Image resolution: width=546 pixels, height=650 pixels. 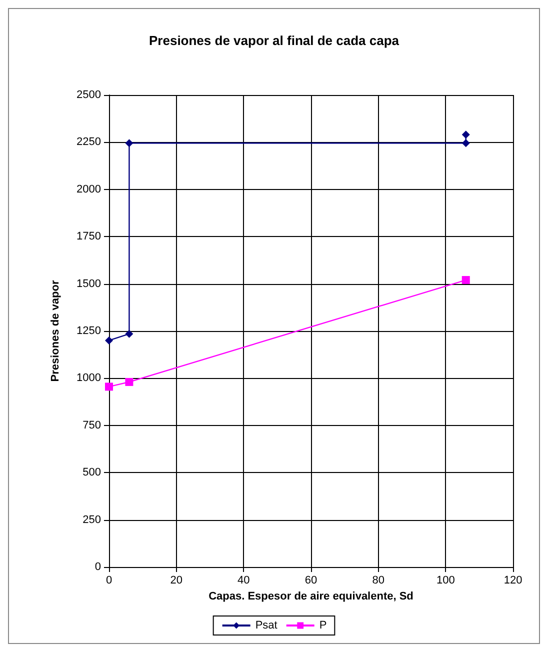 I want to click on y-tick-label: 2250, so click(x=88, y=142).